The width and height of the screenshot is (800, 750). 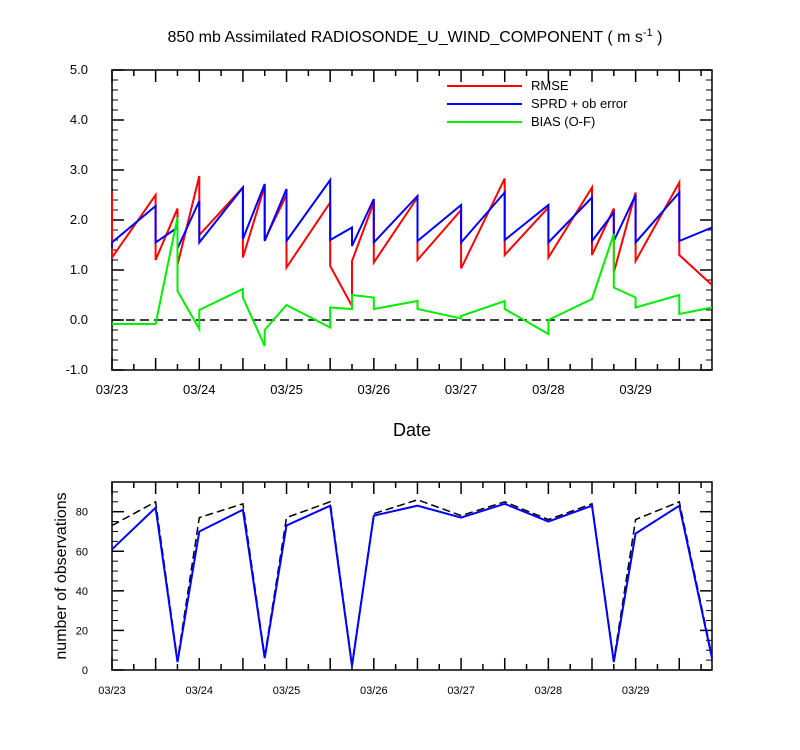 What do you see at coordinates (286, 389) in the screenshot?
I see `top-x-tick-label: 03/25` at bounding box center [286, 389].